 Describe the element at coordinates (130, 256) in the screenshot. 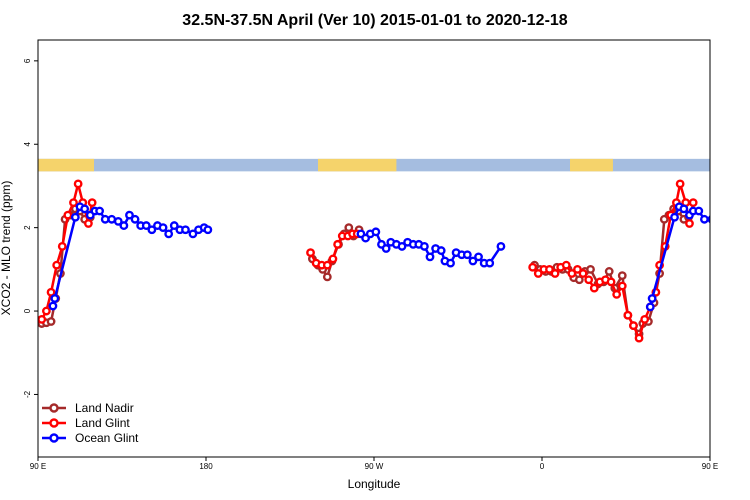

I see `series-line-ocean-glint` at that location.